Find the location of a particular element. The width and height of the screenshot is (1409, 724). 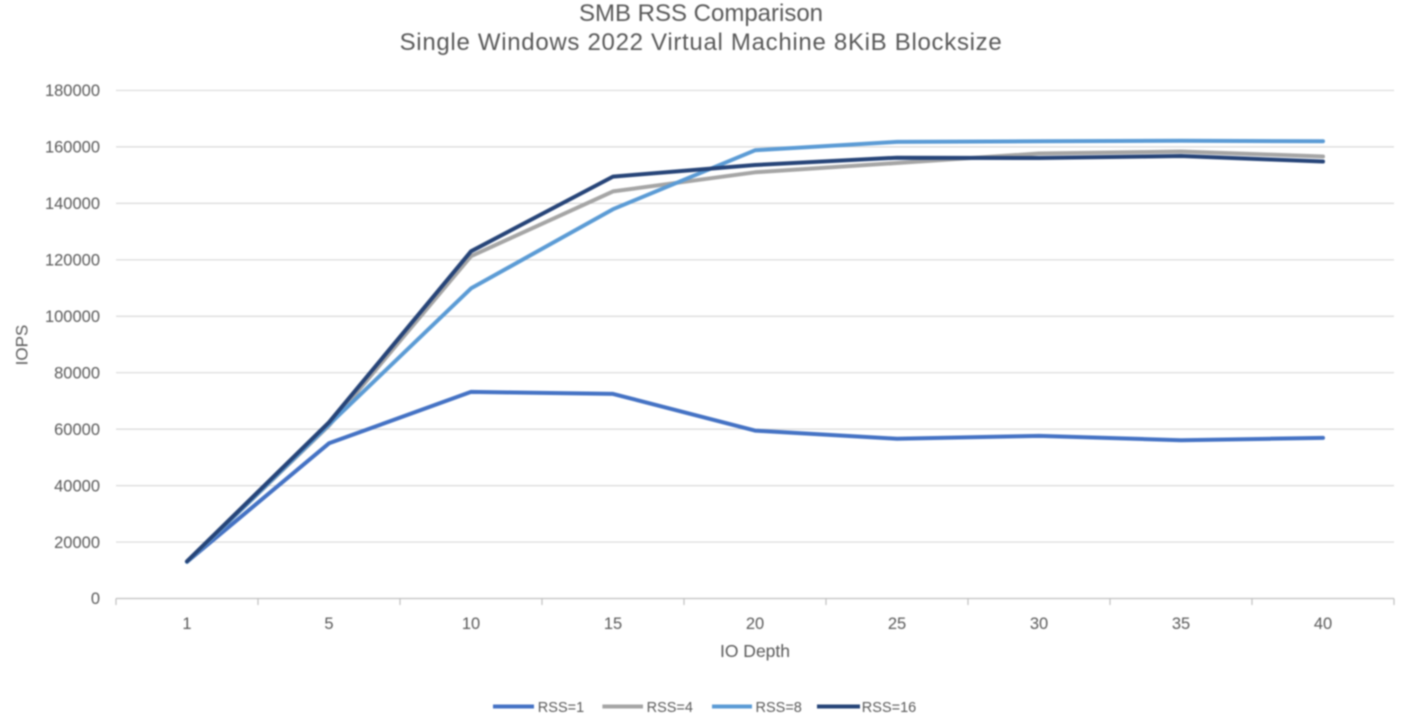

svg-text: 140000 is located at coordinates (72, 204).